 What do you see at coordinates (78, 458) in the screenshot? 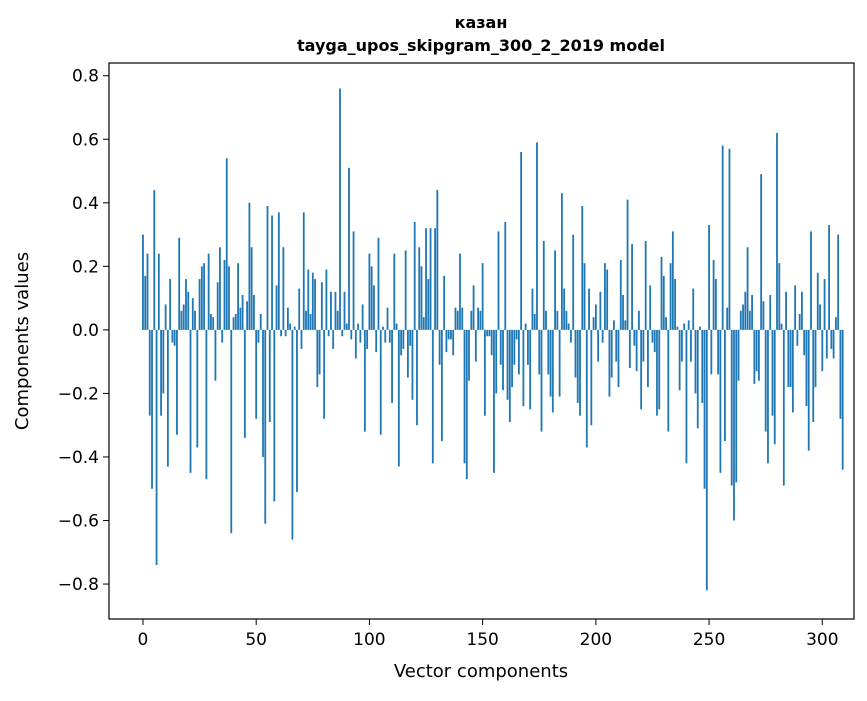
I see `y-tick-label: −0.4` at bounding box center [78, 458].